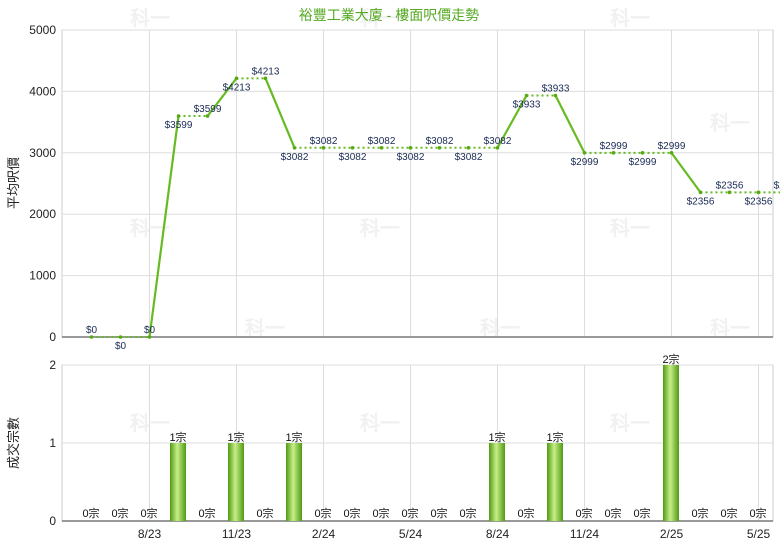 Image resolution: width=780 pixels, height=550 pixels. Describe the element at coordinates (584, 534) in the screenshot. I see `x-tick-label: 11/24` at that location.